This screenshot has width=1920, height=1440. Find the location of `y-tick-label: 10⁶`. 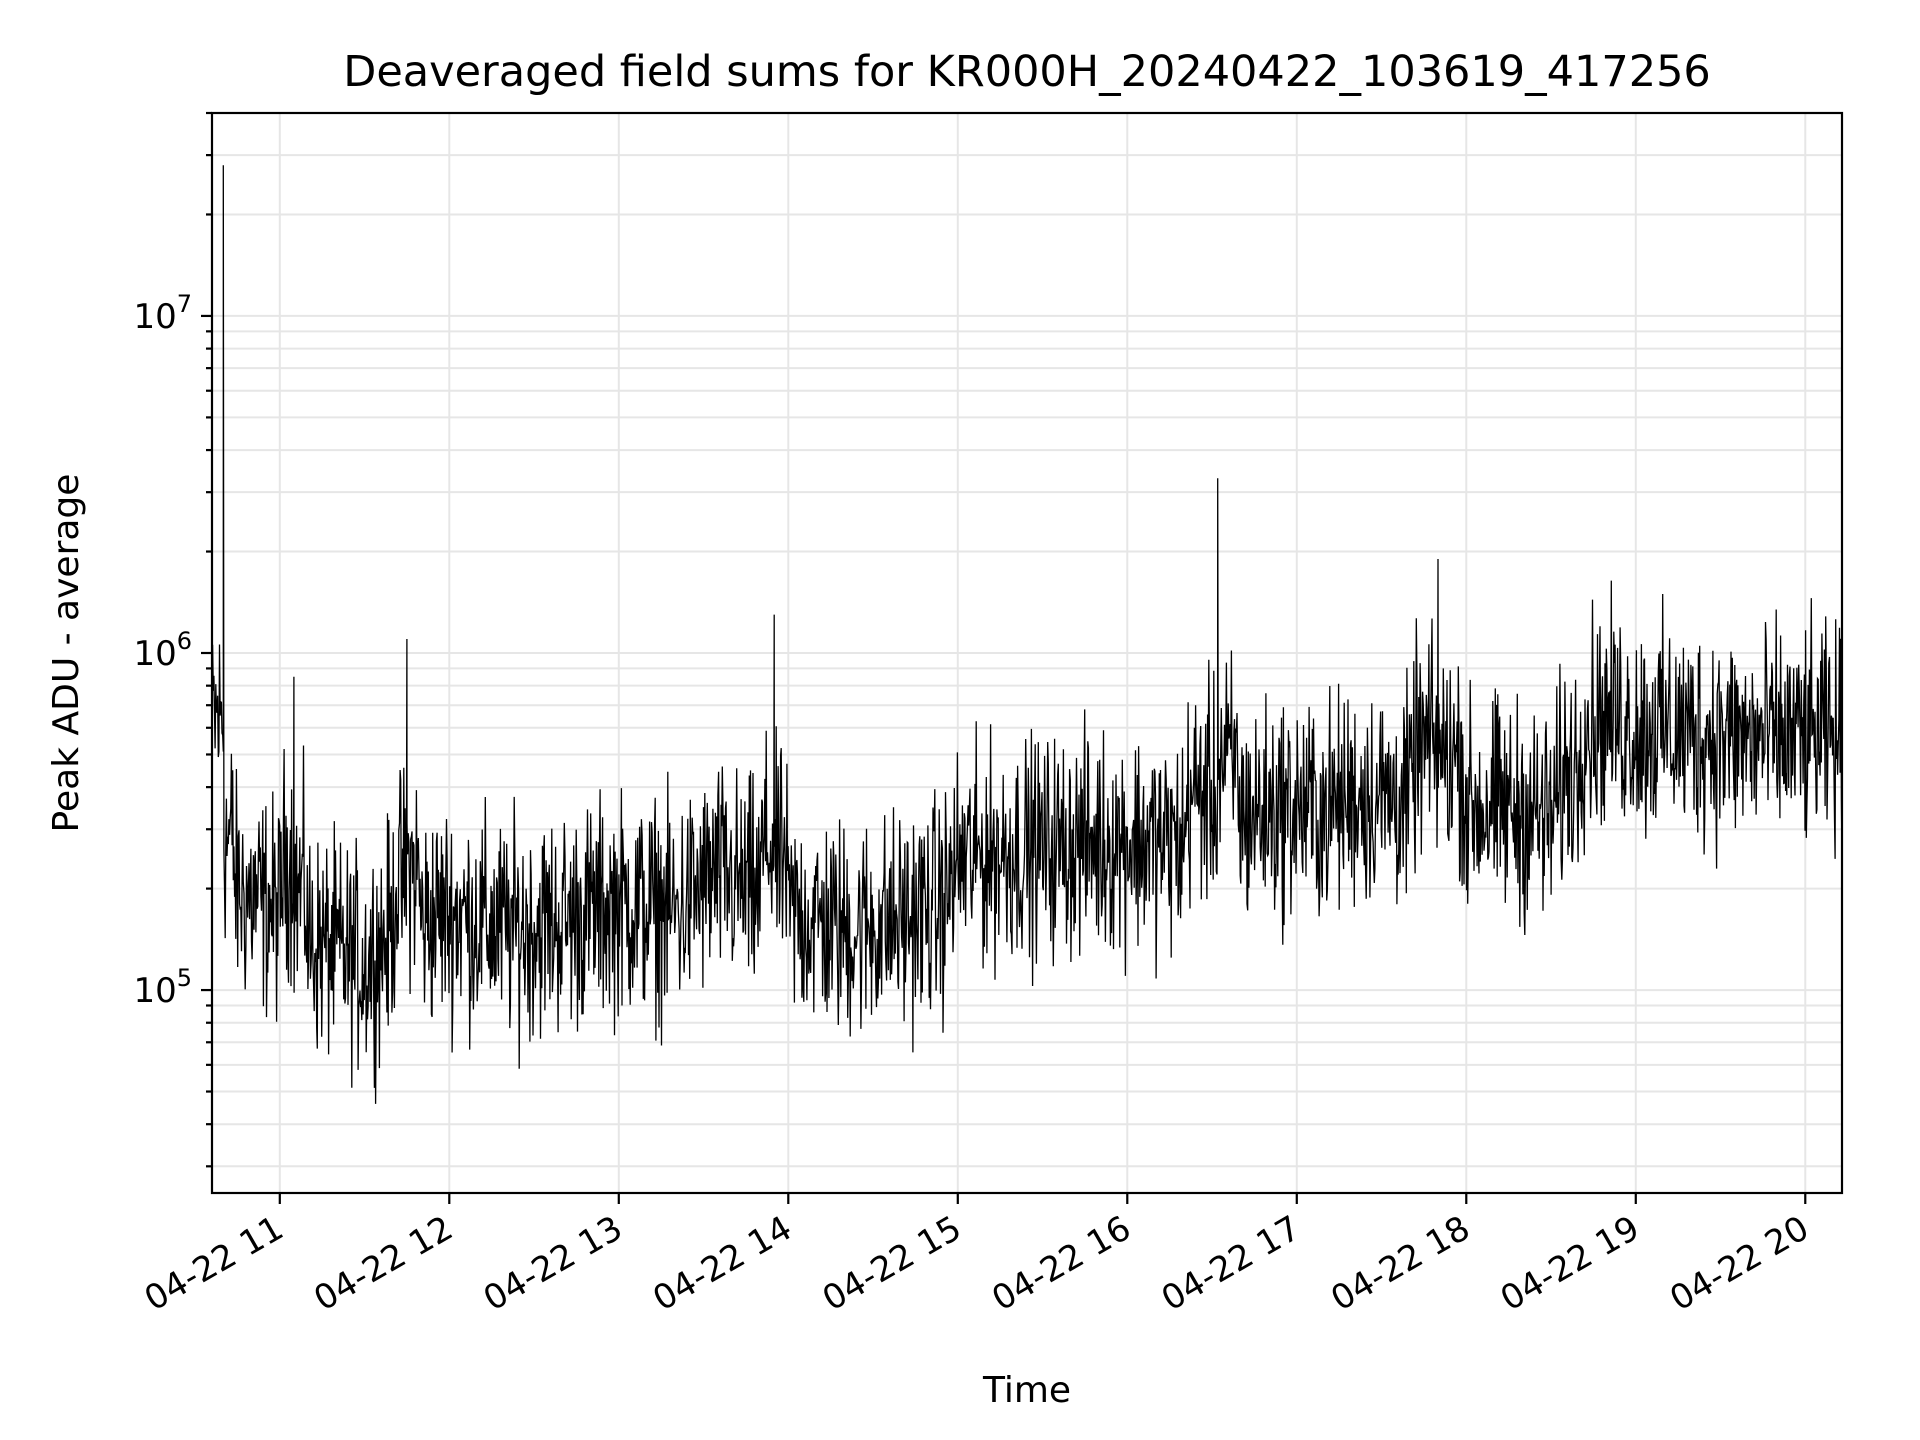

y-tick-label: 10⁶ is located at coordinates (162, 650).